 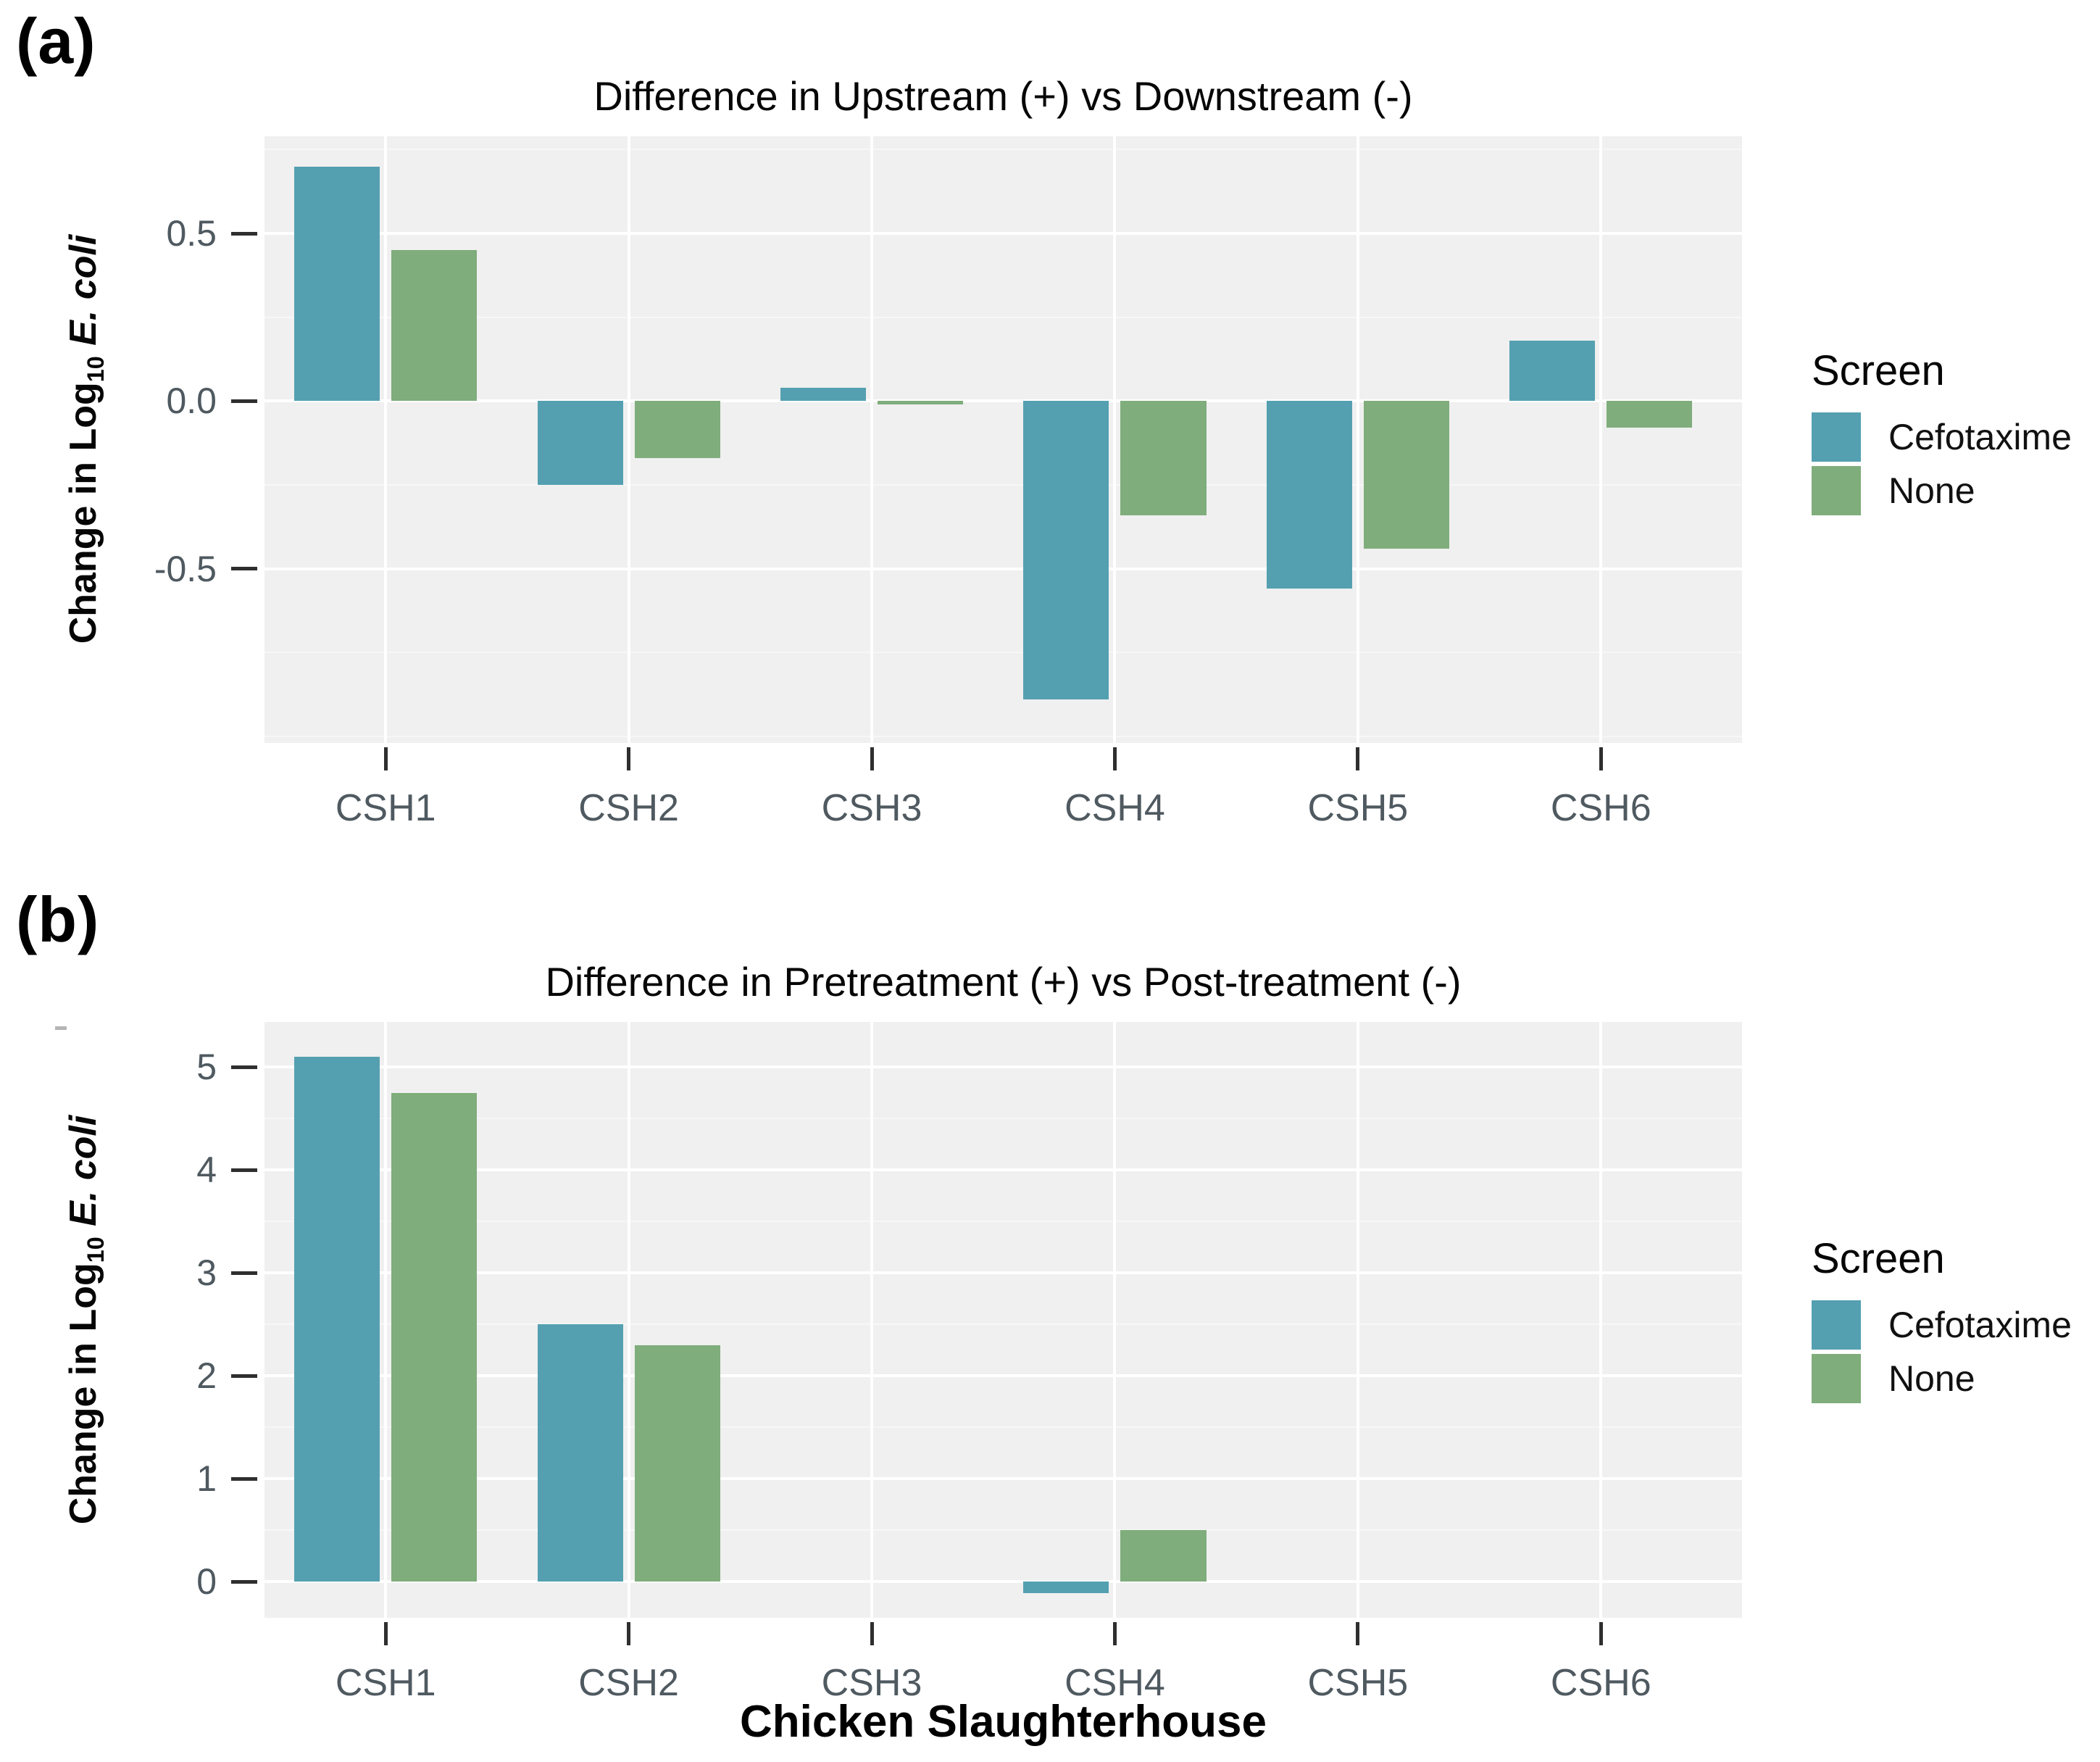 What do you see at coordinates (871, 808) in the screenshot?
I see `x-tick-label-csh3: CSH3` at bounding box center [871, 808].